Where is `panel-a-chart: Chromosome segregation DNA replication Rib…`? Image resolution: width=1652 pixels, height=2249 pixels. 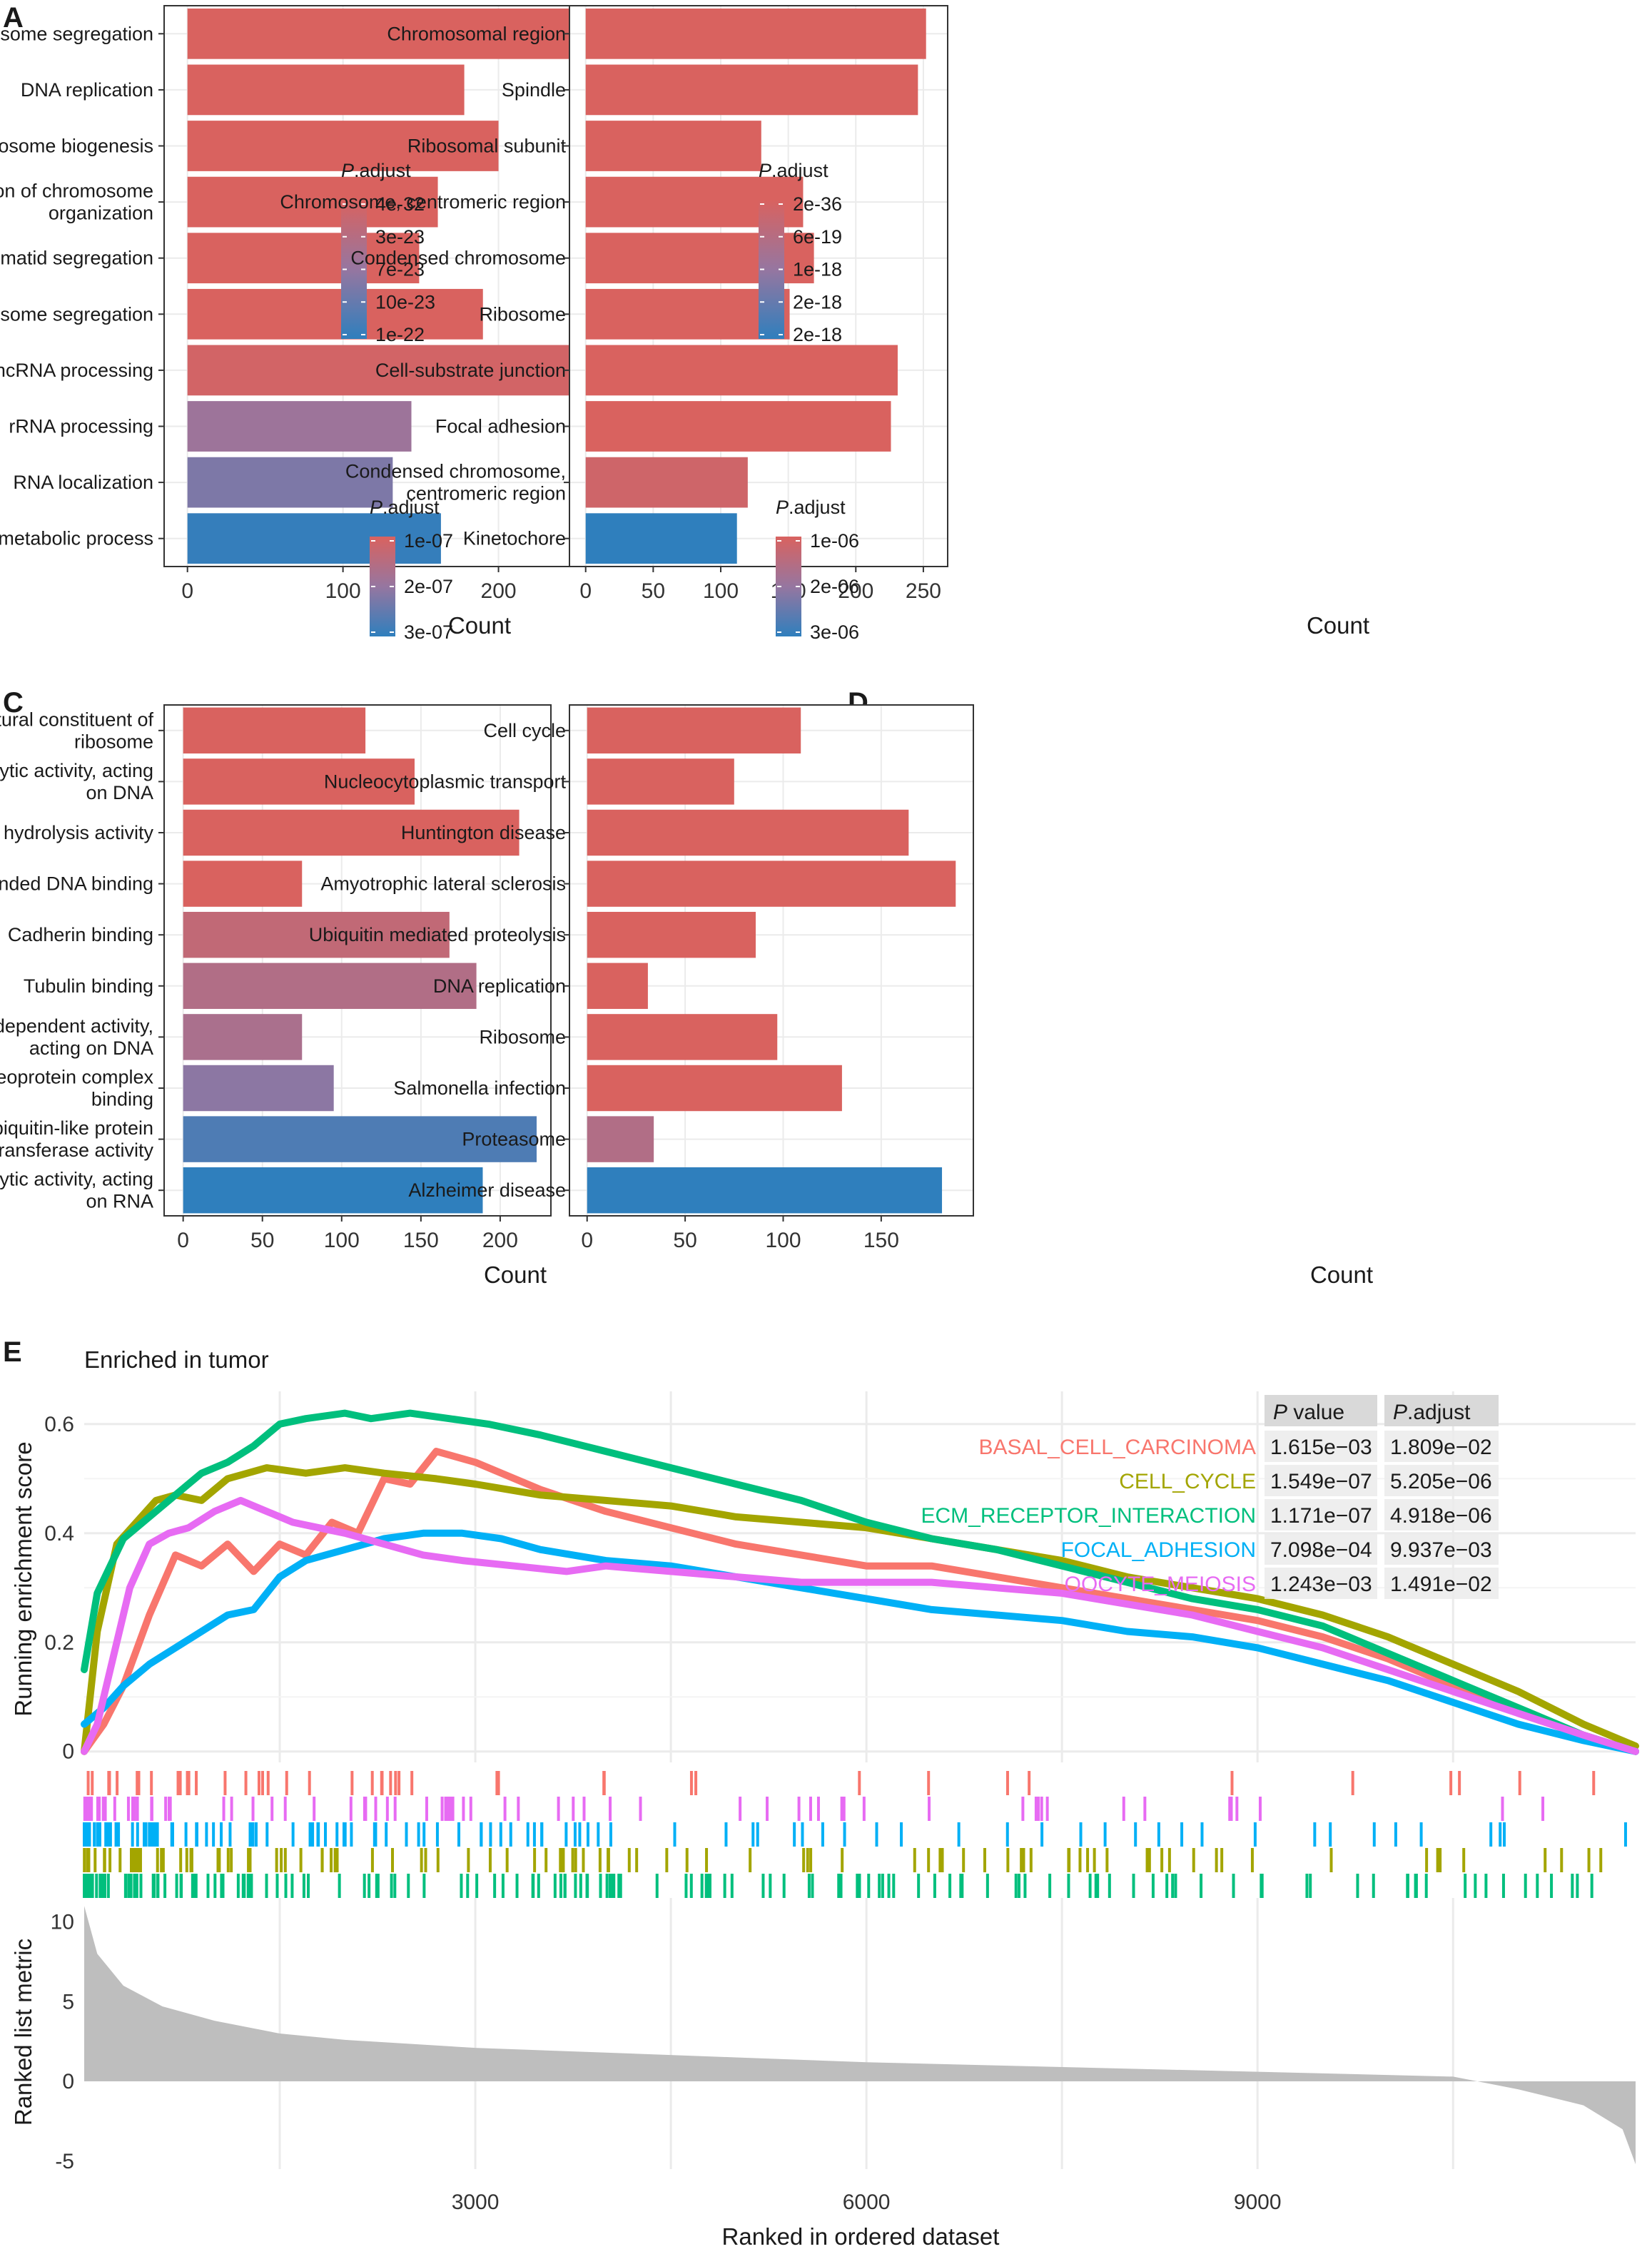 panel-a-chart: Chromosome segregation DNA replication Rib… is located at coordinates (308, 304).